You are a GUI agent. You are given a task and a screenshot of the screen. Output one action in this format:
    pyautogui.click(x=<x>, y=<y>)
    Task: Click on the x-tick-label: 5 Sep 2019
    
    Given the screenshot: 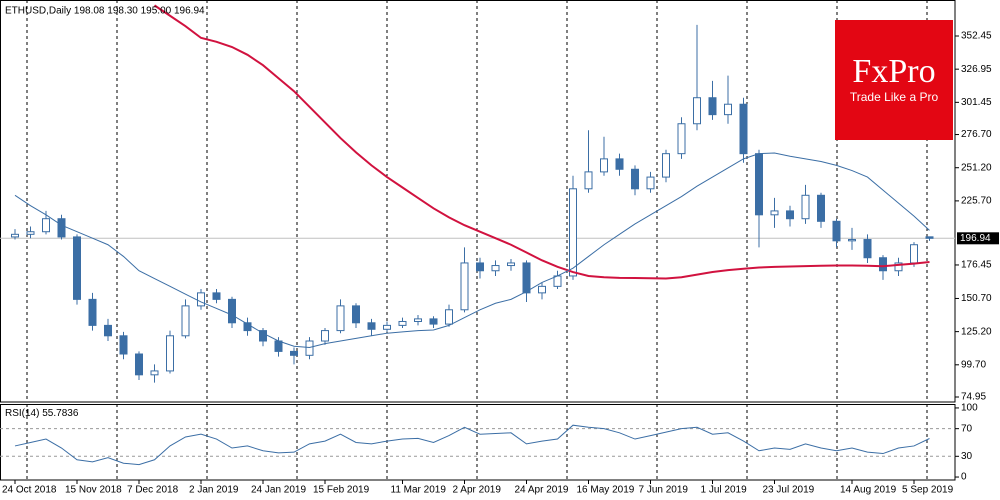 What is the action you would take?
    pyautogui.click(x=928, y=490)
    